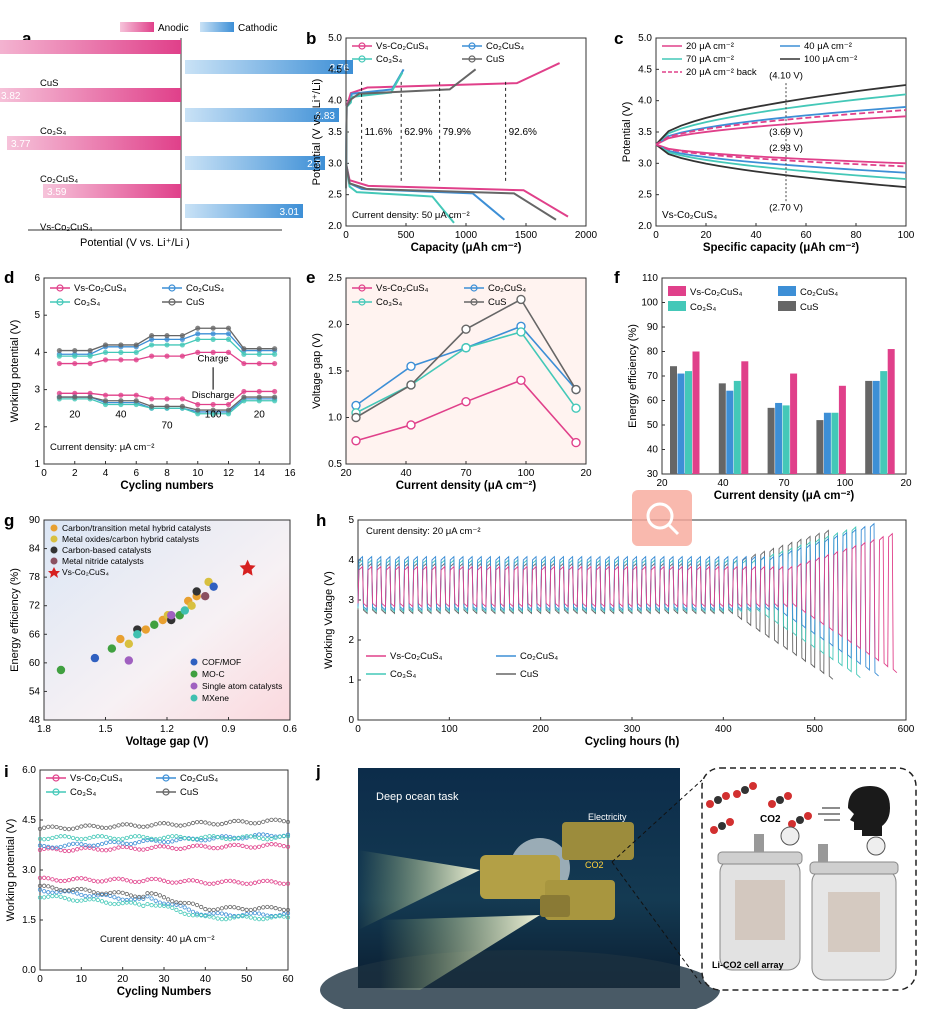 This screenshot has width=927, height=1009. What do you see at coordinates (594, 865) in the screenshot?
I see `co2-label-sub: CO2` at bounding box center [594, 865].